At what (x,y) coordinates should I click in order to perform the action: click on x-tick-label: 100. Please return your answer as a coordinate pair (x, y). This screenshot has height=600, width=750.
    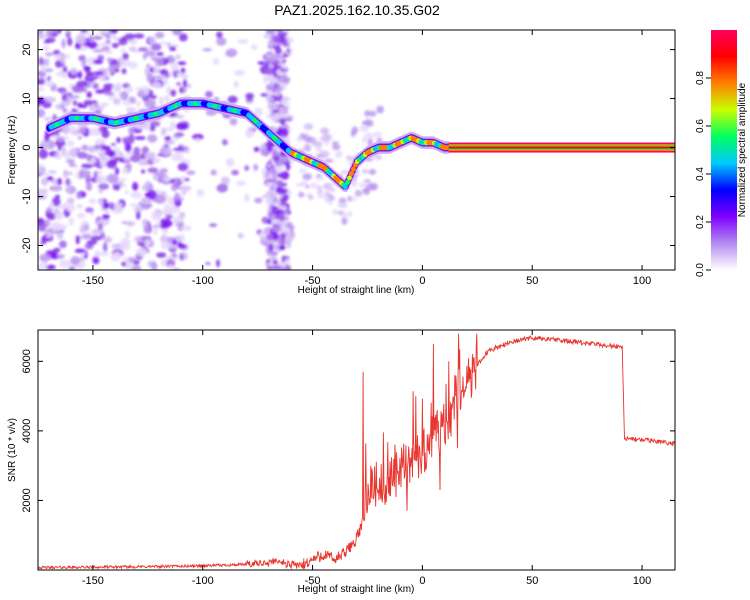
    Looking at the image, I should click on (642, 281).